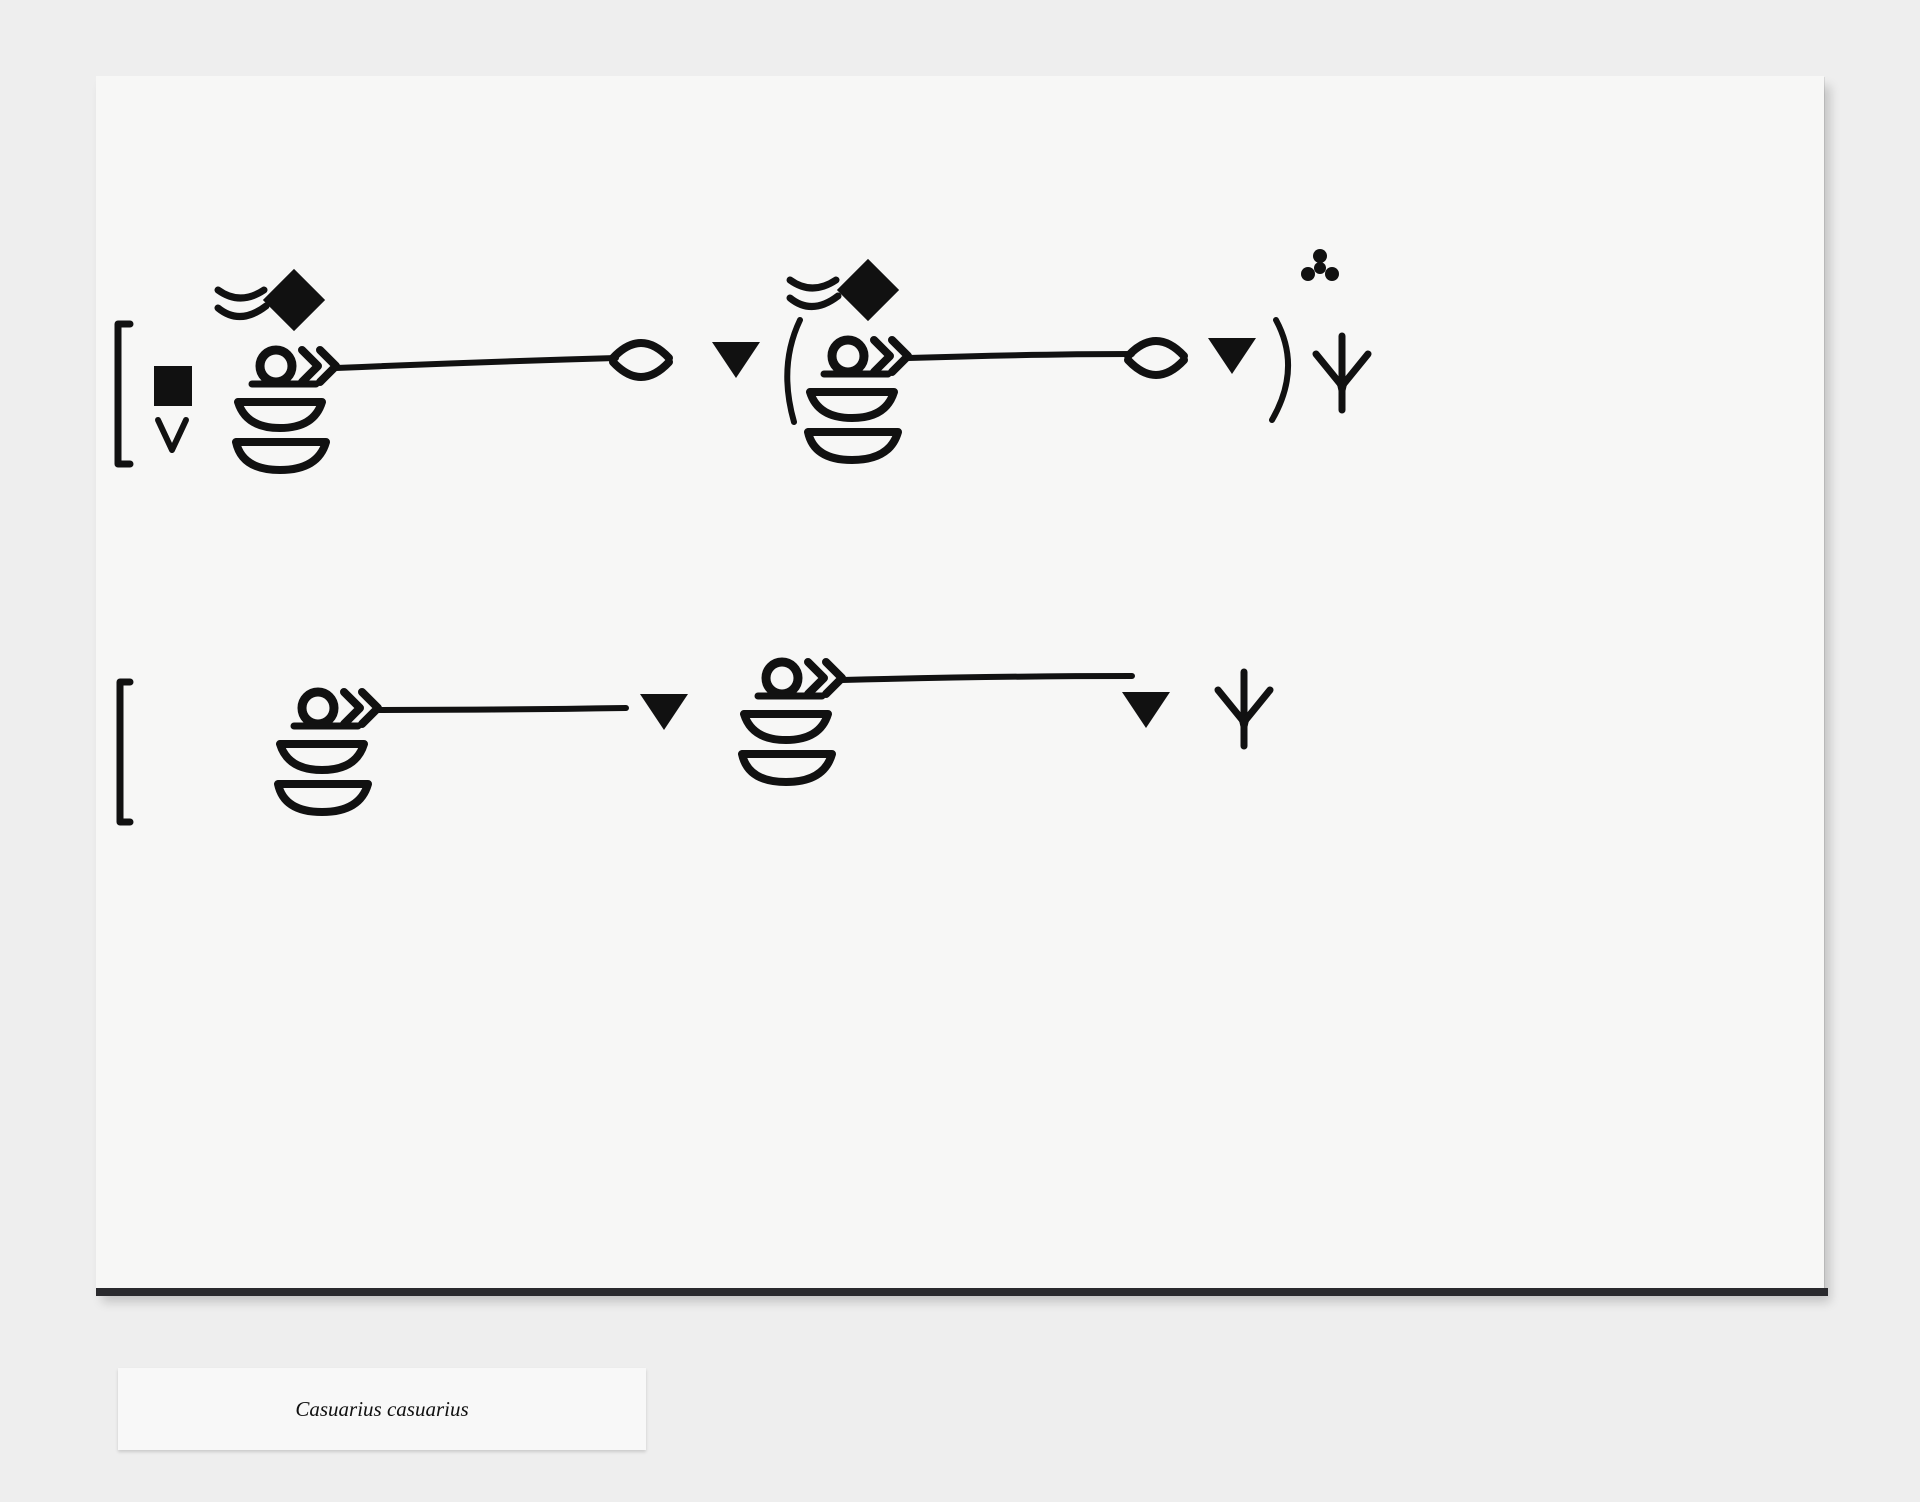 This screenshot has width=1920, height=1502. What do you see at coordinates (1280, 370) in the screenshot?
I see `paren-close` at bounding box center [1280, 370].